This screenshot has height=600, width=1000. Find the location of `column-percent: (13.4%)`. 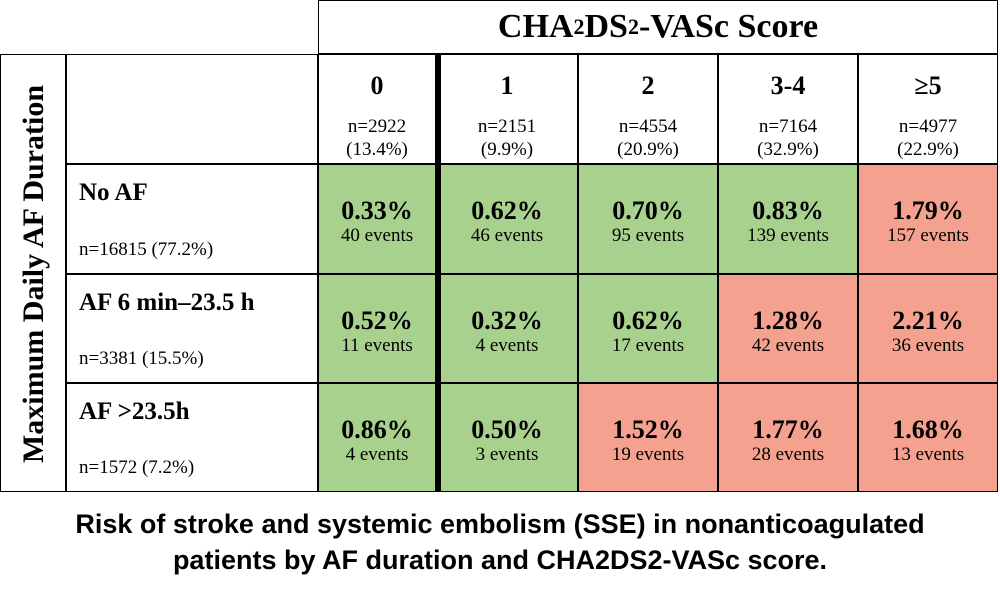

column-percent: (13.4%) is located at coordinates (377, 149).